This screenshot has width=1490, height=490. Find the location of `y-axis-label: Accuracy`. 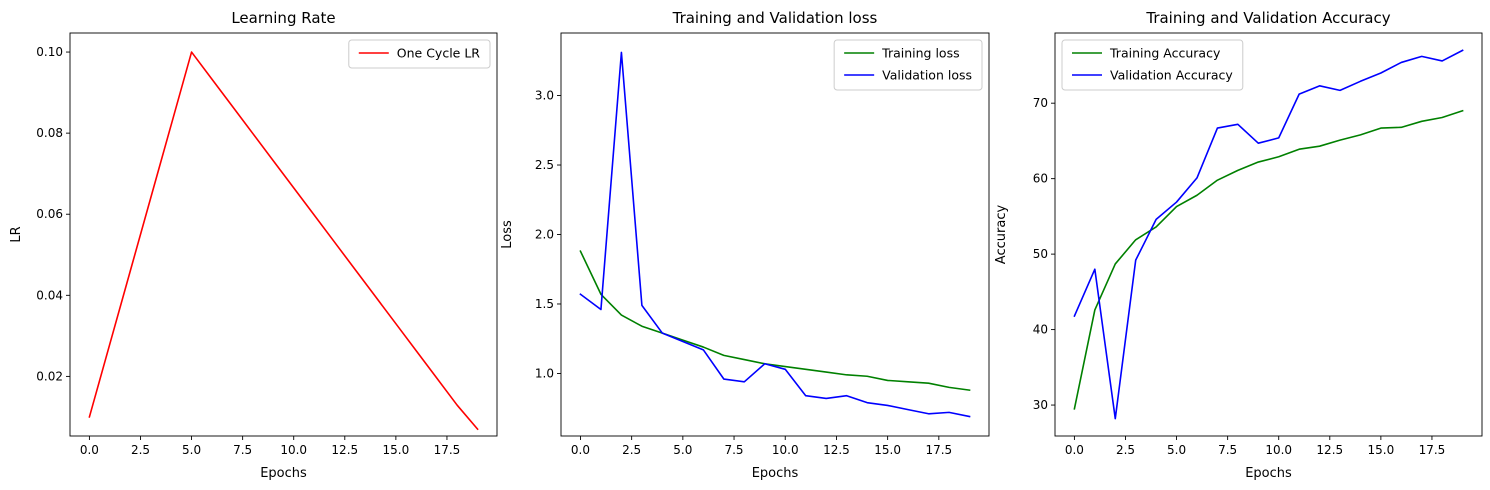

y-axis-label: Accuracy is located at coordinates (1001, 235).